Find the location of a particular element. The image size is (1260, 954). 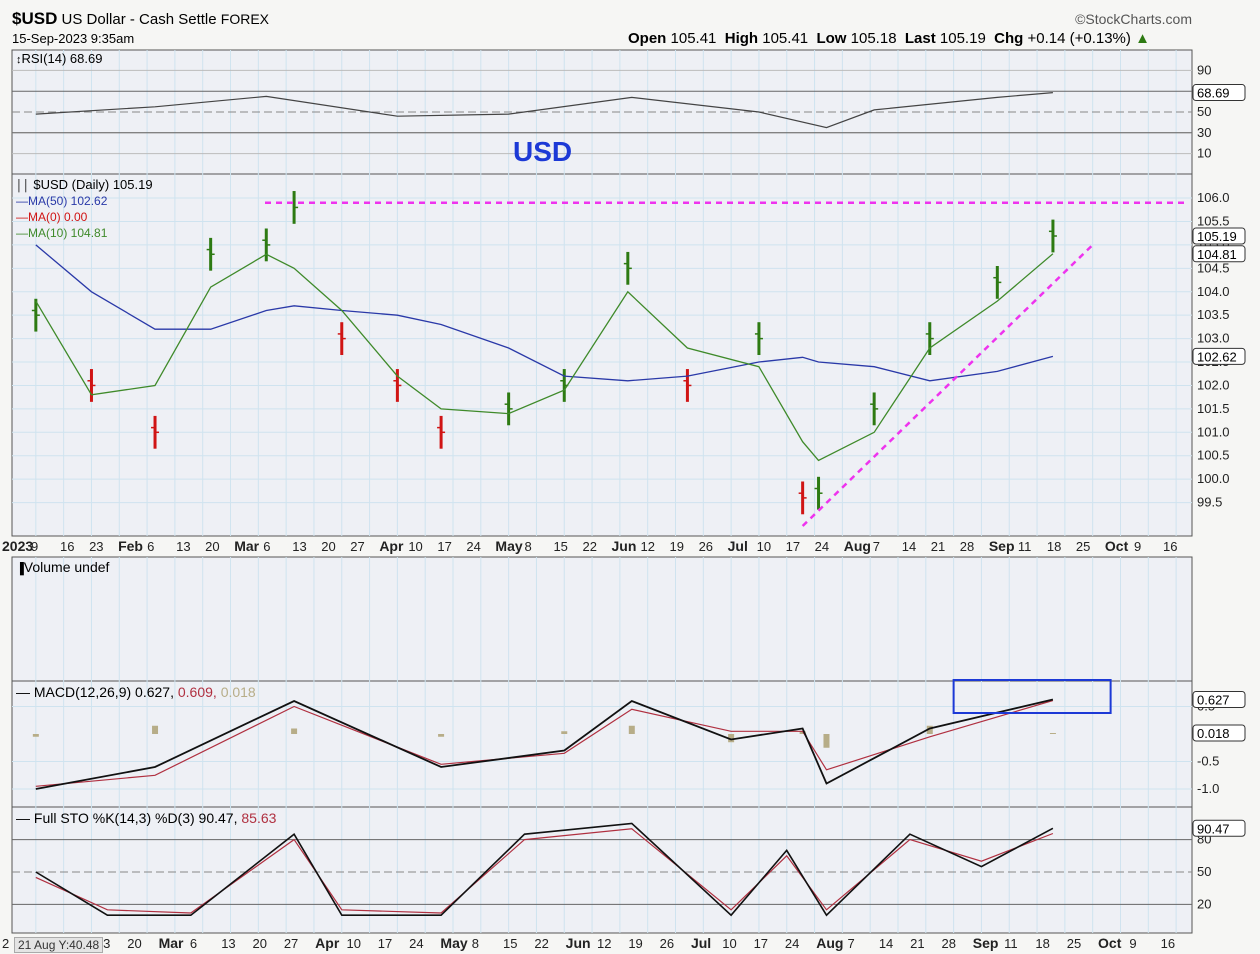

ma0-legend: —MA(0) 0.00 is located at coordinates (51, 217).